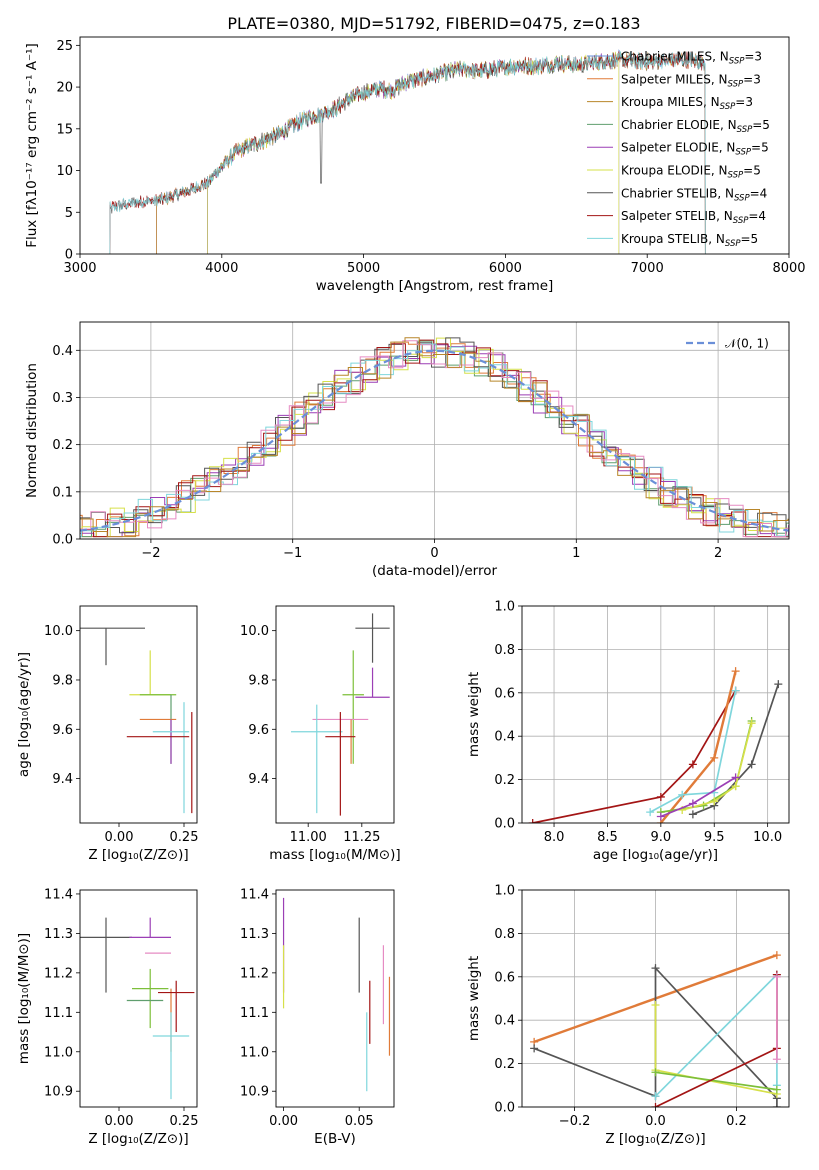 The height and width of the screenshot is (1170, 819). I want to click on legend-text: Salpeter ELODIE, N, so click(678, 148).